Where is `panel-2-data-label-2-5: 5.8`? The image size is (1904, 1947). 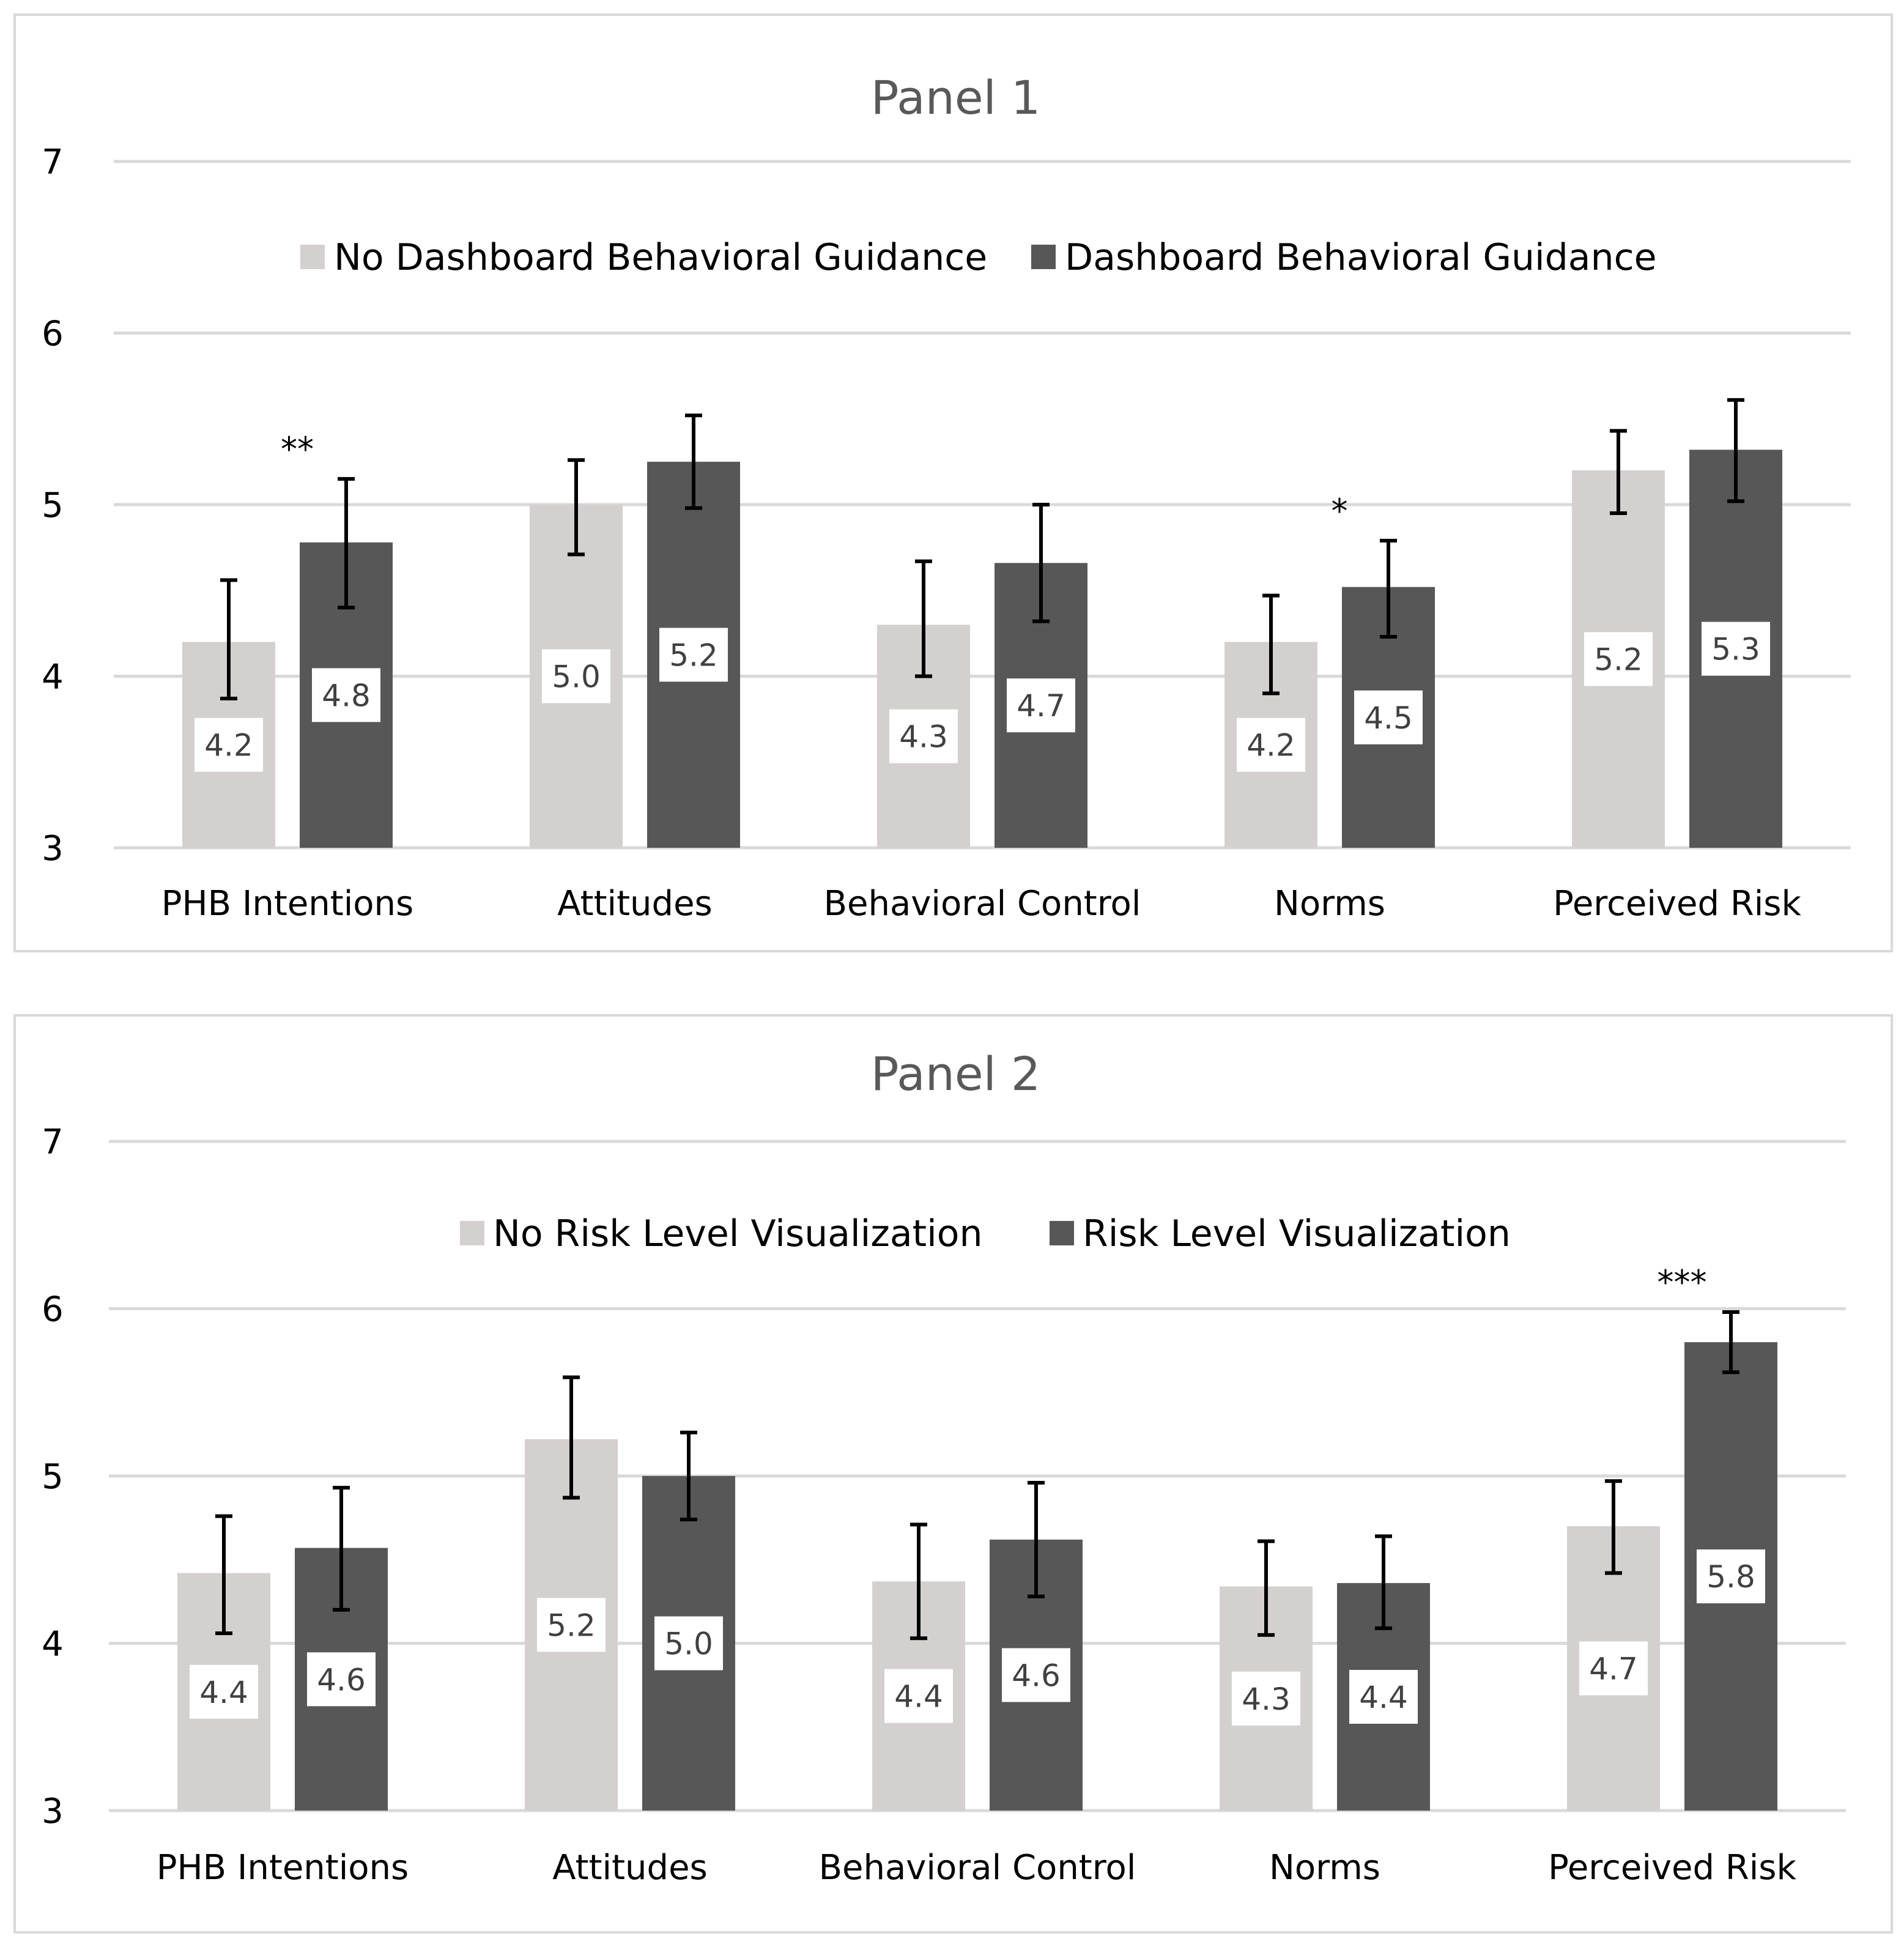
panel-2-data-label-2-5: 5.8 is located at coordinates (1731, 1577).